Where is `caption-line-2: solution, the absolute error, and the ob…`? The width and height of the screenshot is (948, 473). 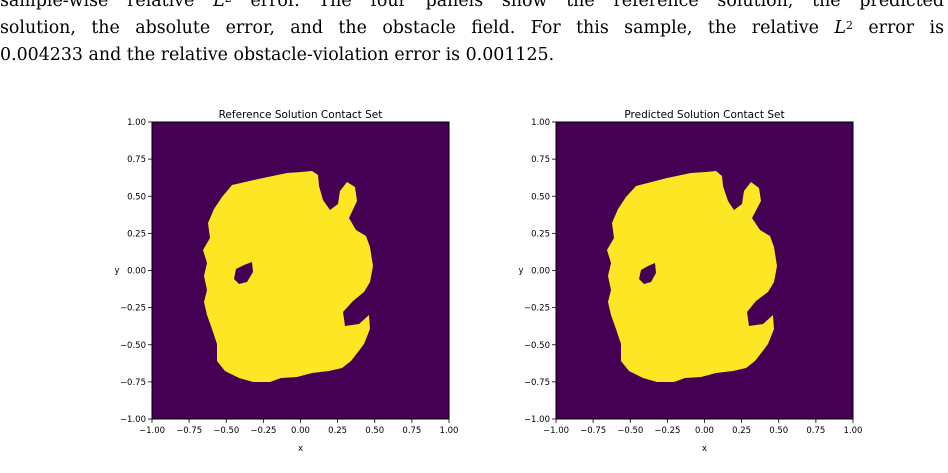 caption-line-2: solution, the absolute error, and the ob… is located at coordinates (472, 28).